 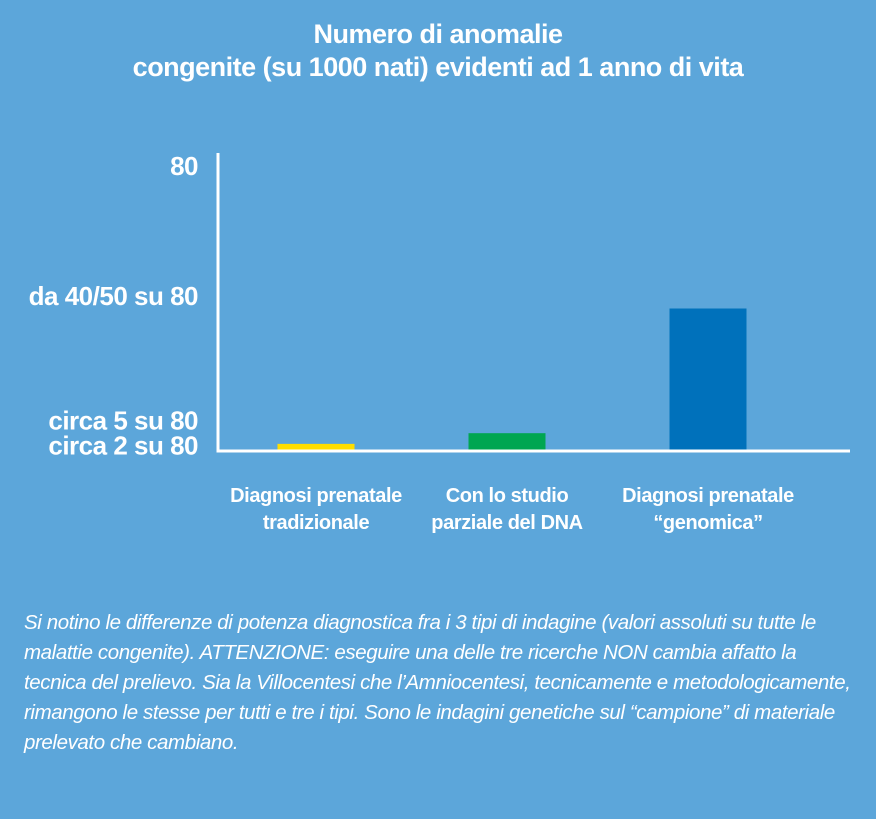 I want to click on chart-title-line-1: Numero di anomalie, so click(x=438, y=34).